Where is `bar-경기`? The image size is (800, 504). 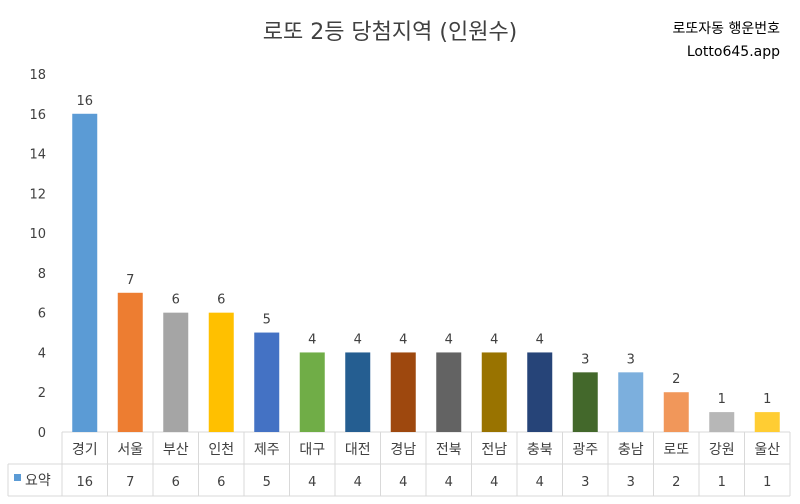
bar-경기 is located at coordinates (85, 273).